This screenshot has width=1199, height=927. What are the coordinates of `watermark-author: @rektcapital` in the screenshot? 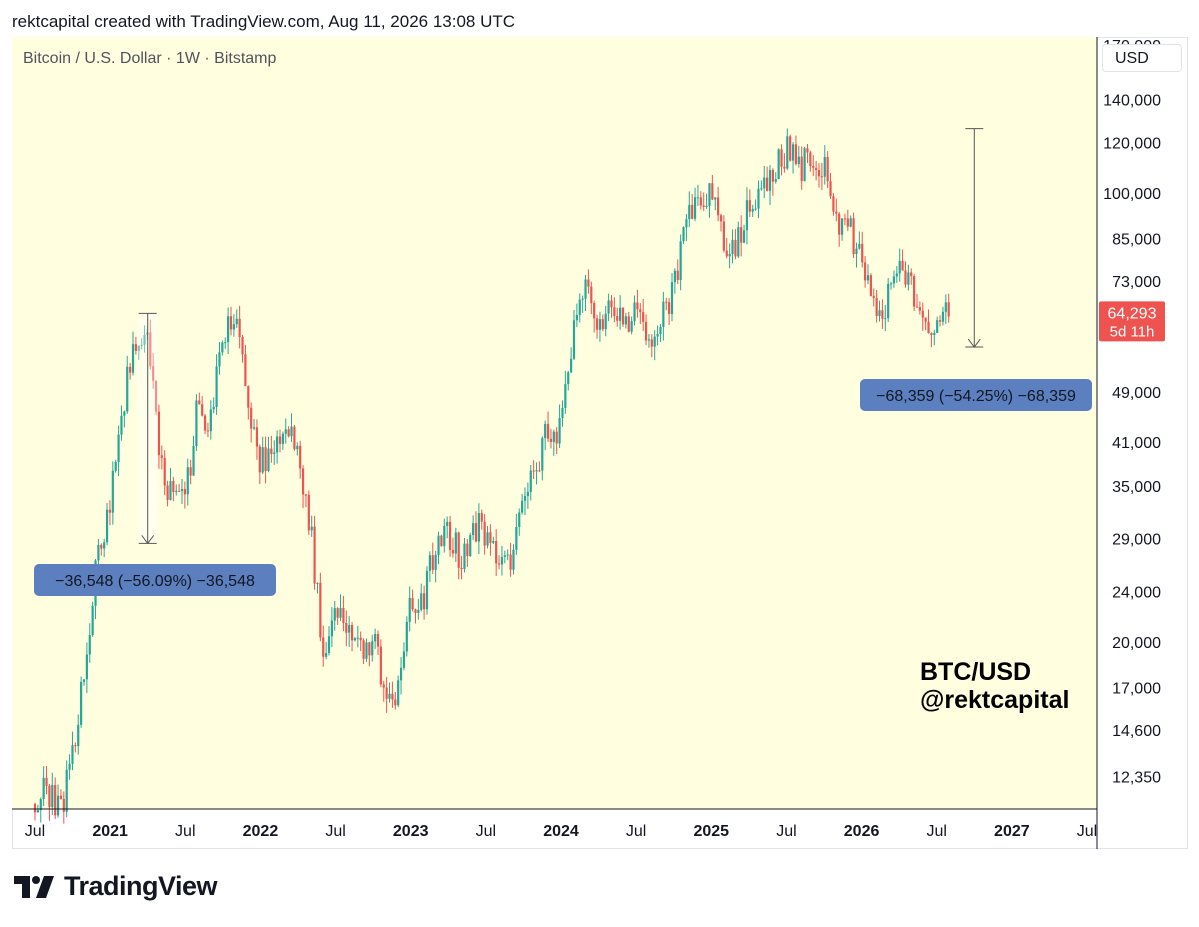 It's located at (995, 700).